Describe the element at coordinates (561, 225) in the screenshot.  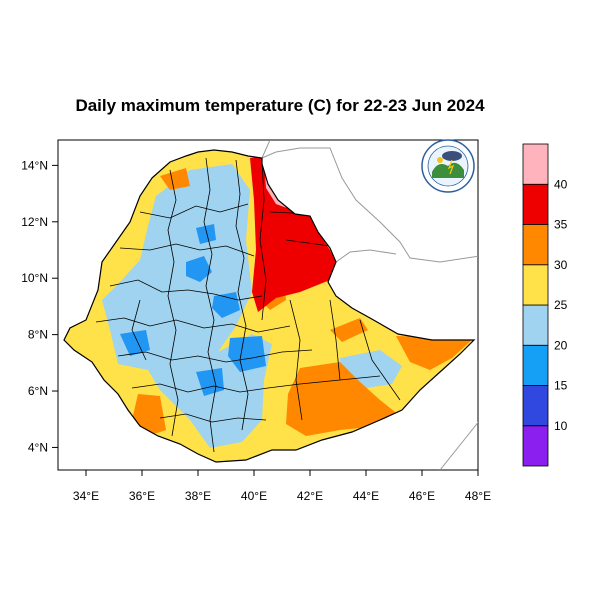
I see `legend-label: 35` at that location.